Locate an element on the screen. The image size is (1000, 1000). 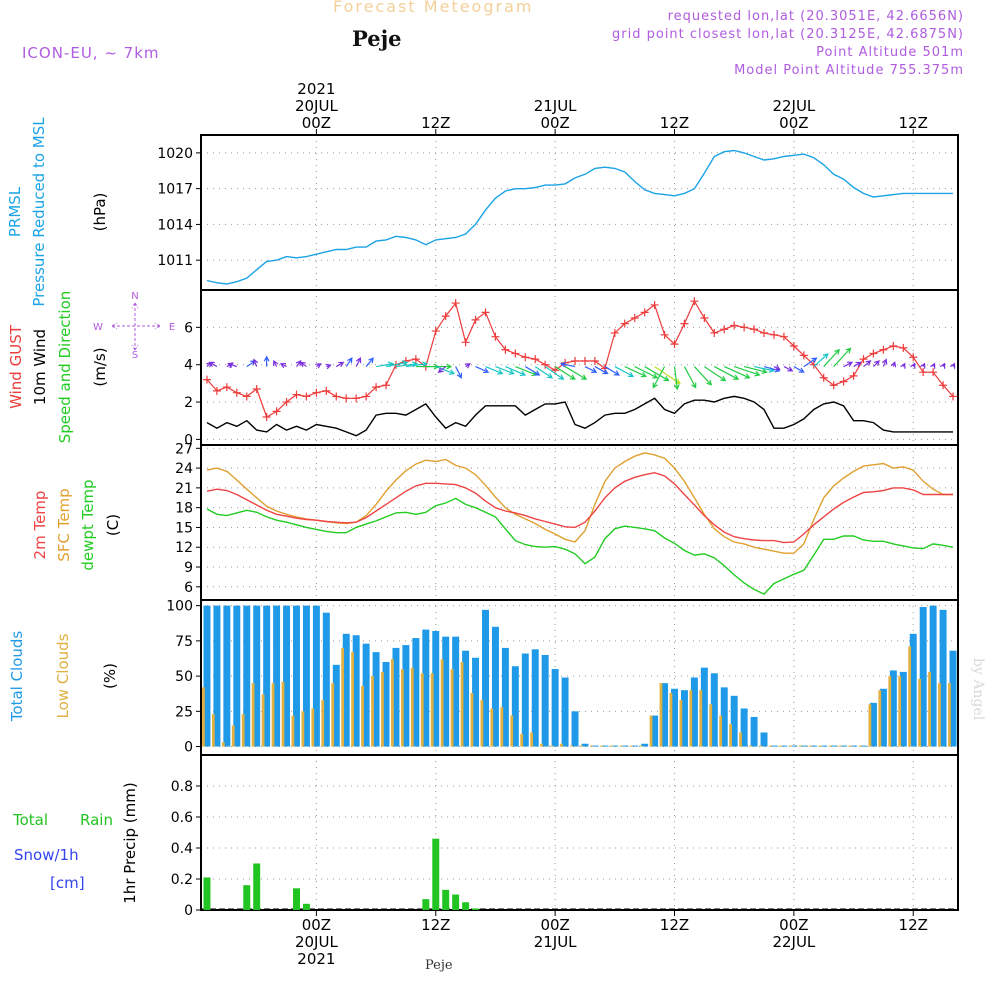
label-total: Total is located at coordinates (30, 820).